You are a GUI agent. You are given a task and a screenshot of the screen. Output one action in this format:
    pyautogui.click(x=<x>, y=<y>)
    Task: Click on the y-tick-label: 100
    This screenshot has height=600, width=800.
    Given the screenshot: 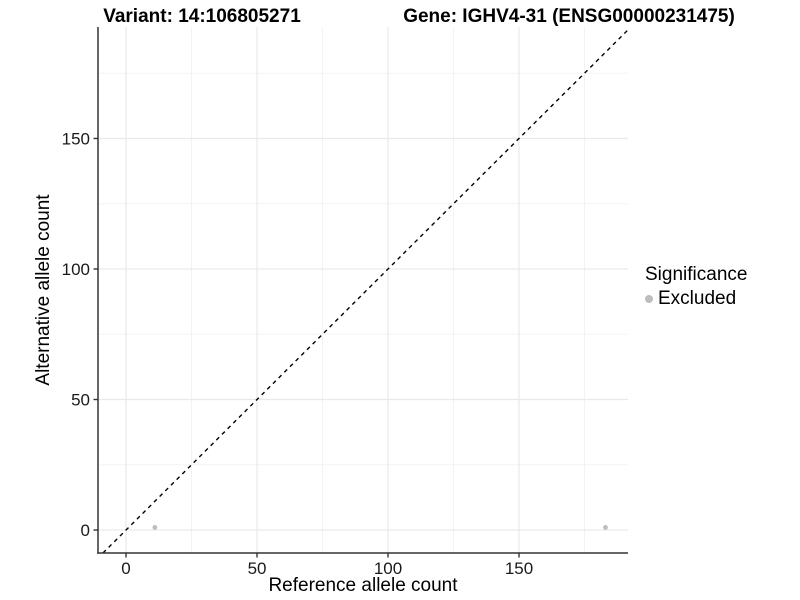 What is the action you would take?
    pyautogui.click(x=76, y=269)
    